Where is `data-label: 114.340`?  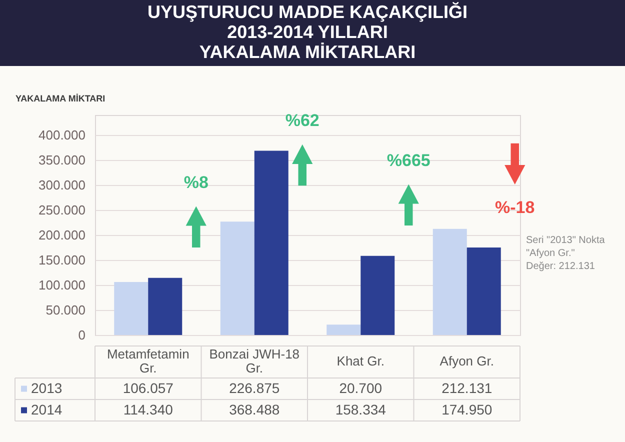 data-label: 114.340 is located at coordinates (148, 409).